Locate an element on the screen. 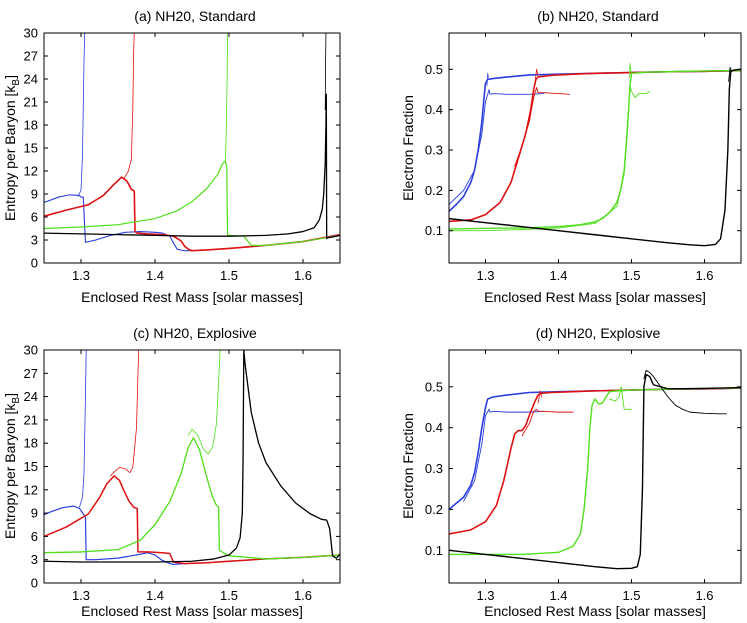 The image size is (747, 623). panel-title: (c) NH20, Explosive is located at coordinates (195, 333).